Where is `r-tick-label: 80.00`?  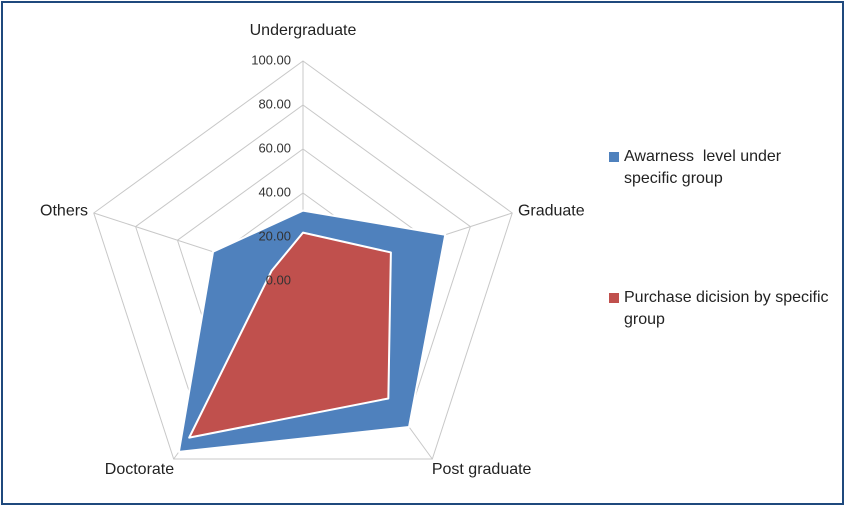 r-tick-label: 80.00 is located at coordinates (274, 103).